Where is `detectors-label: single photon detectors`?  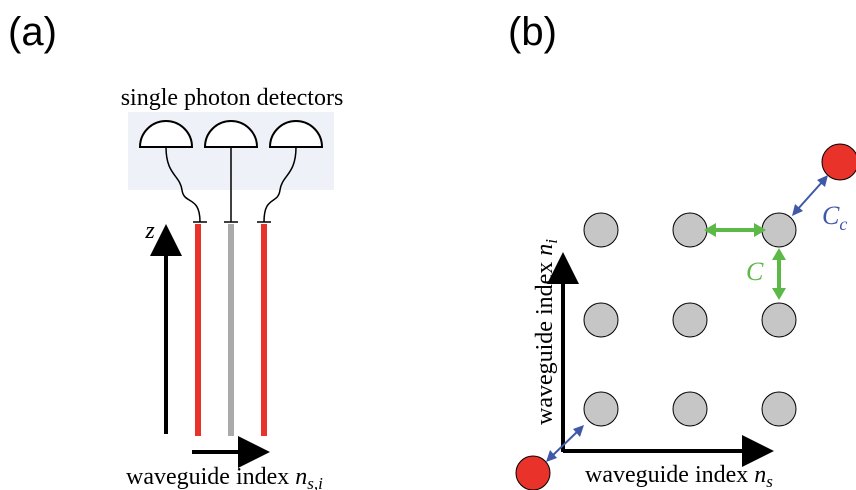
detectors-label: single photon detectors is located at coordinates (232, 98).